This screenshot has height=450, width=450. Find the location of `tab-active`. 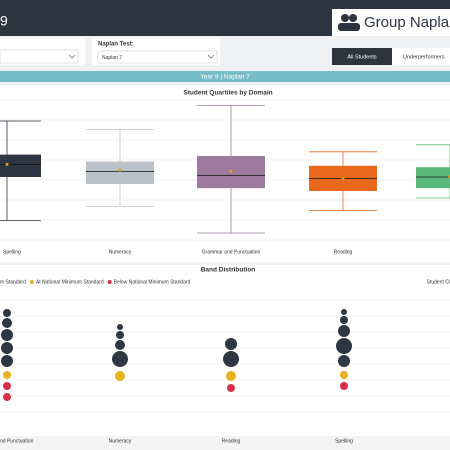

tab-active is located at coordinates (362, 56).